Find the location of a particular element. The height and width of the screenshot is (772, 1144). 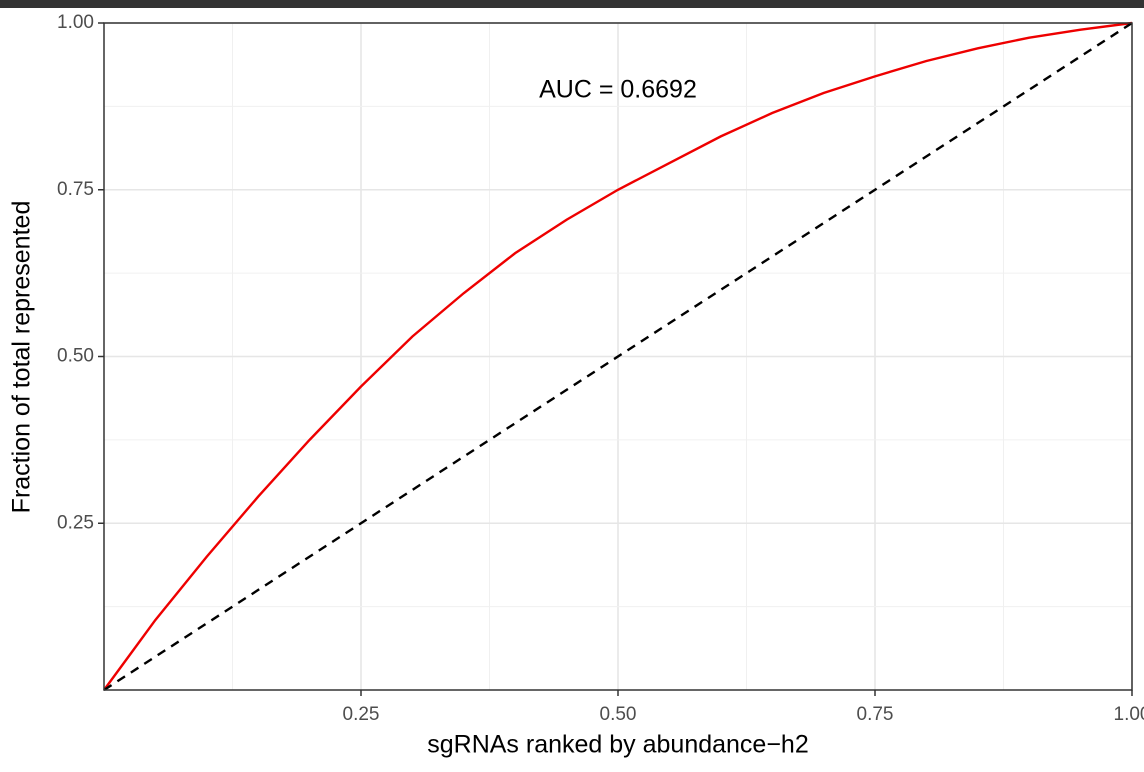

y-tick-label: 0.50 is located at coordinates (75, 356).